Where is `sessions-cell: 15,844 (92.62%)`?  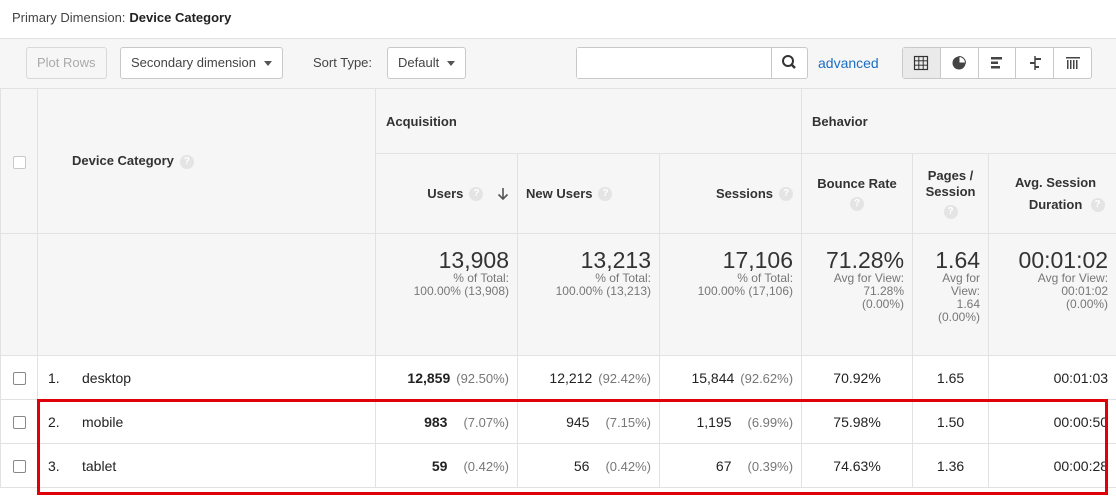
sessions-cell: 15,844 (92.62%) is located at coordinates (730, 377).